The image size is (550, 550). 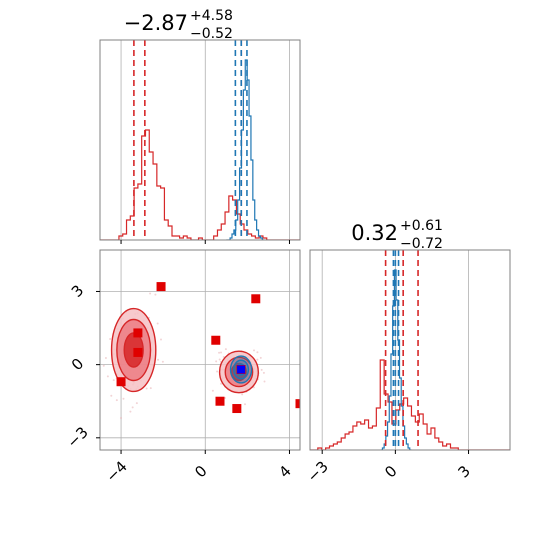 I want to click on tick-label-p2-y: −3, so click(x=77, y=437).